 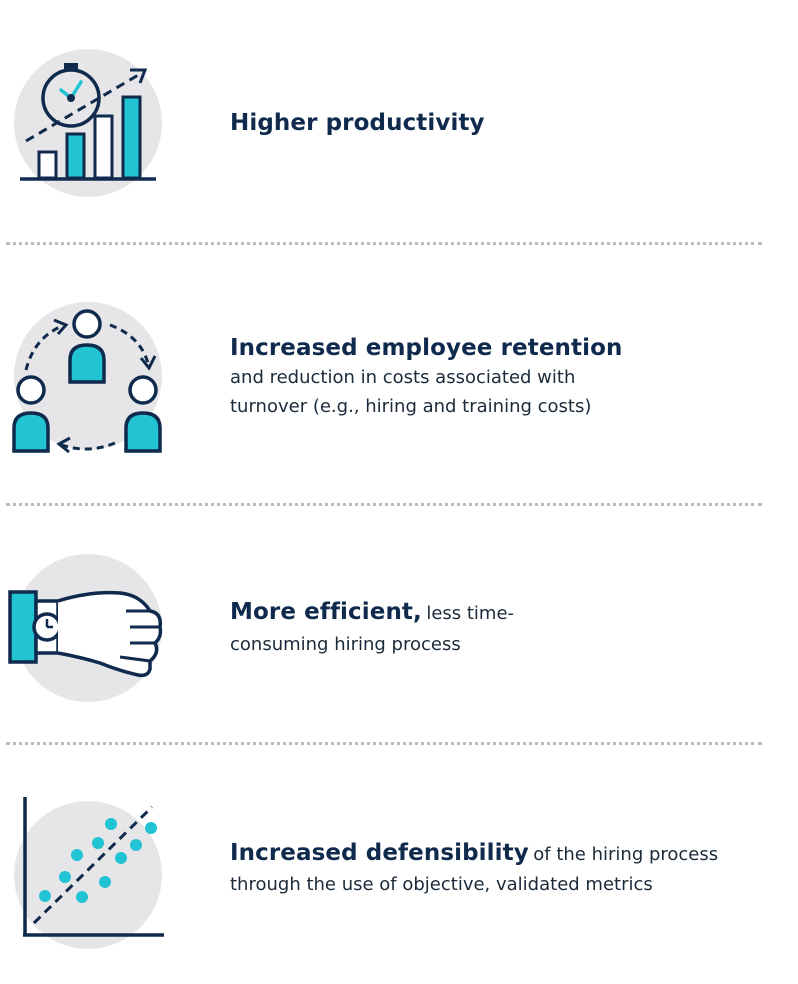 I want to click on productivity-chart-icon, so click(x=85, y=120).